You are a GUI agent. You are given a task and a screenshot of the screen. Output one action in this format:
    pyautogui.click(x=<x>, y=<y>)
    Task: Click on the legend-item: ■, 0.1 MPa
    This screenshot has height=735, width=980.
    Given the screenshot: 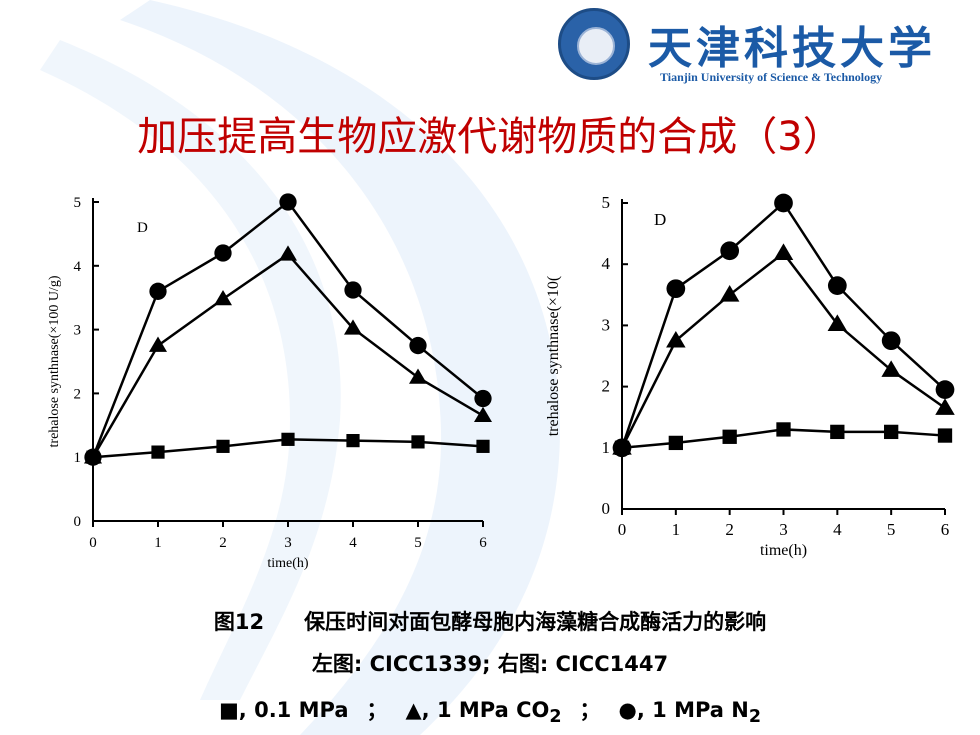 What is the action you would take?
    pyautogui.click(x=283, y=710)
    